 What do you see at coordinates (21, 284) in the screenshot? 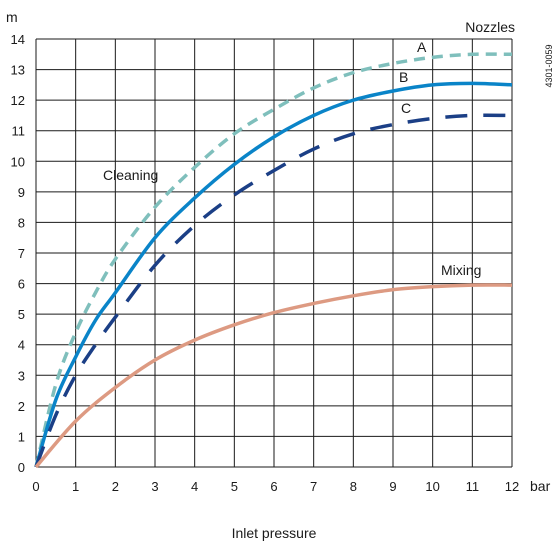
I see `y-tick-label: 6` at bounding box center [21, 284].